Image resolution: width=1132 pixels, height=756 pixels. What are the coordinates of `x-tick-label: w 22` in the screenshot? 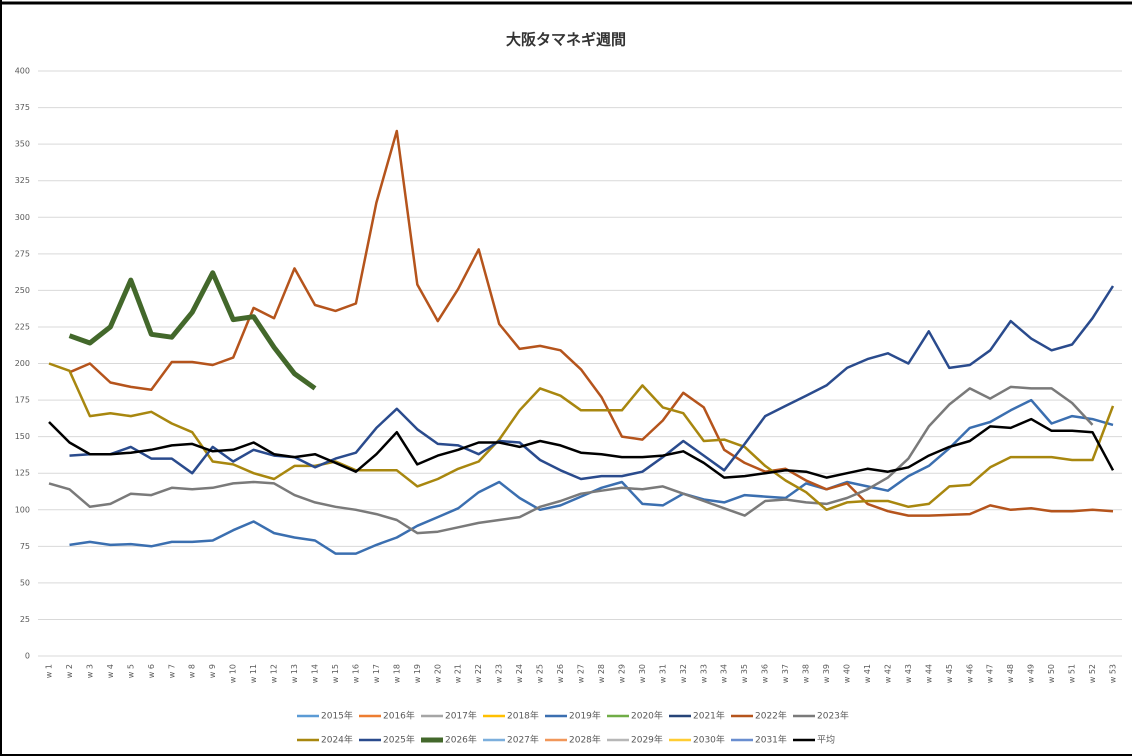 It's located at (478, 673).